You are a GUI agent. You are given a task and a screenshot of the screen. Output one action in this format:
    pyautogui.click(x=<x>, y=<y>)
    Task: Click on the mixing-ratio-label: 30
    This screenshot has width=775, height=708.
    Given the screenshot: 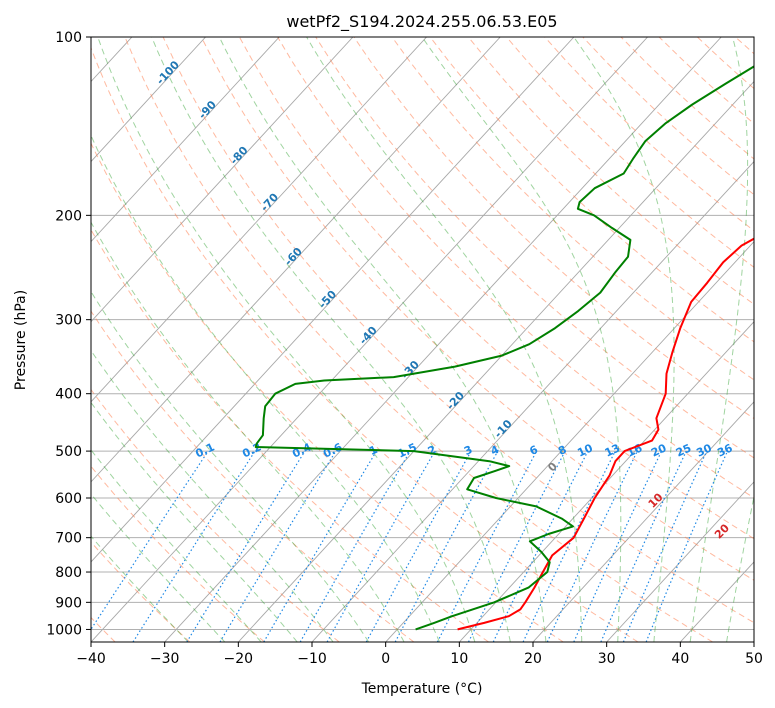 What is the action you would take?
    pyautogui.click(x=704, y=450)
    